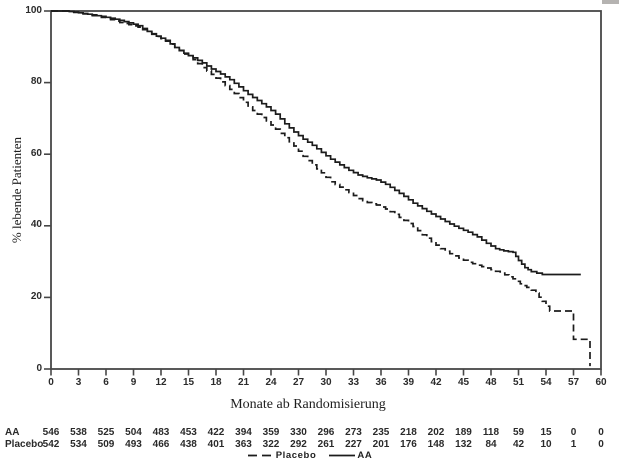  I want to click on risk-count-aa: 394, so click(243, 432).